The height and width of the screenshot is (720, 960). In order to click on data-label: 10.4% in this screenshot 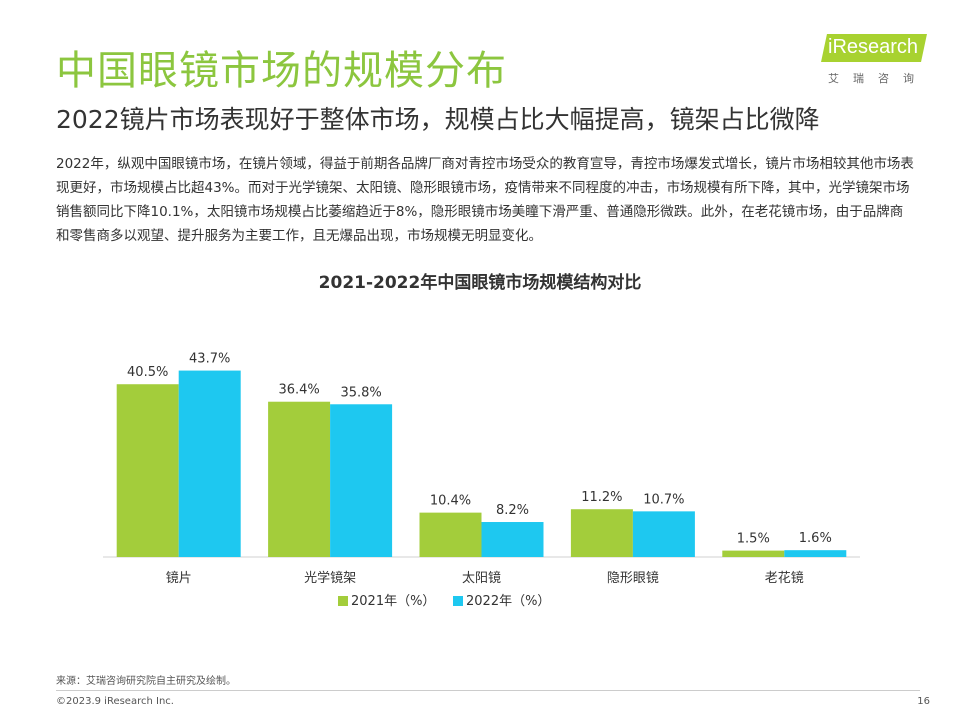, I will do `click(450, 501)`.